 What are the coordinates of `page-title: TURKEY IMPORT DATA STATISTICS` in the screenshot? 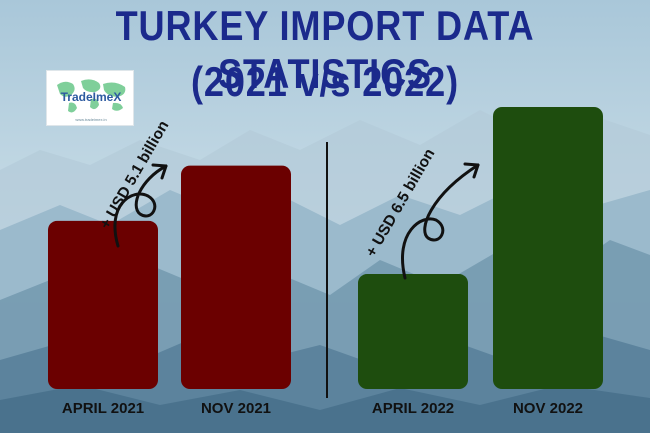 It's located at (325, 49).